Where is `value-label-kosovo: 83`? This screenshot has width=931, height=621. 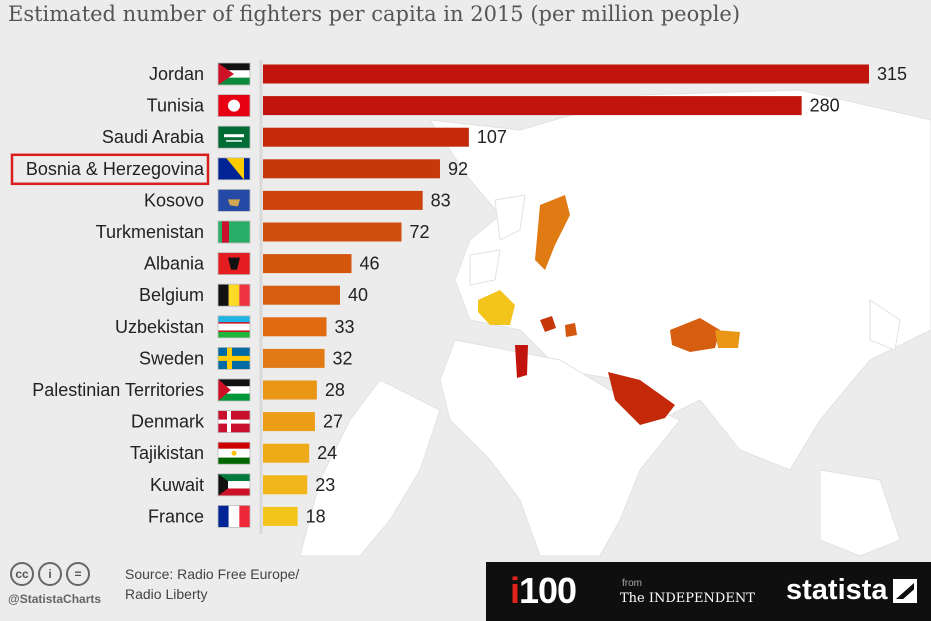 value-label-kosovo: 83 is located at coordinates (441, 200).